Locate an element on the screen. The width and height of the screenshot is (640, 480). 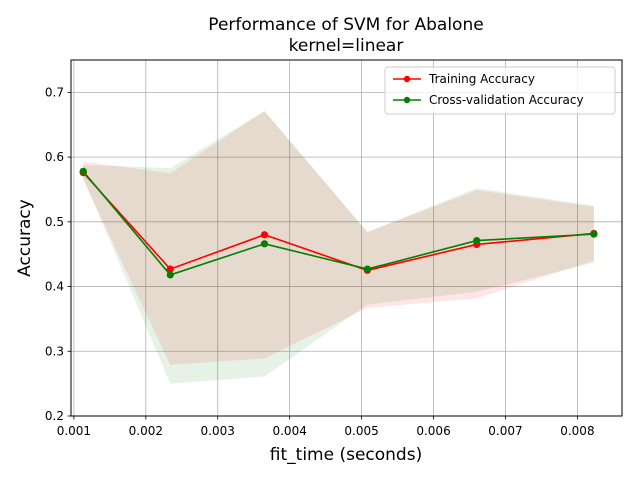
x-tick-label: 0.004 is located at coordinates (289, 431).